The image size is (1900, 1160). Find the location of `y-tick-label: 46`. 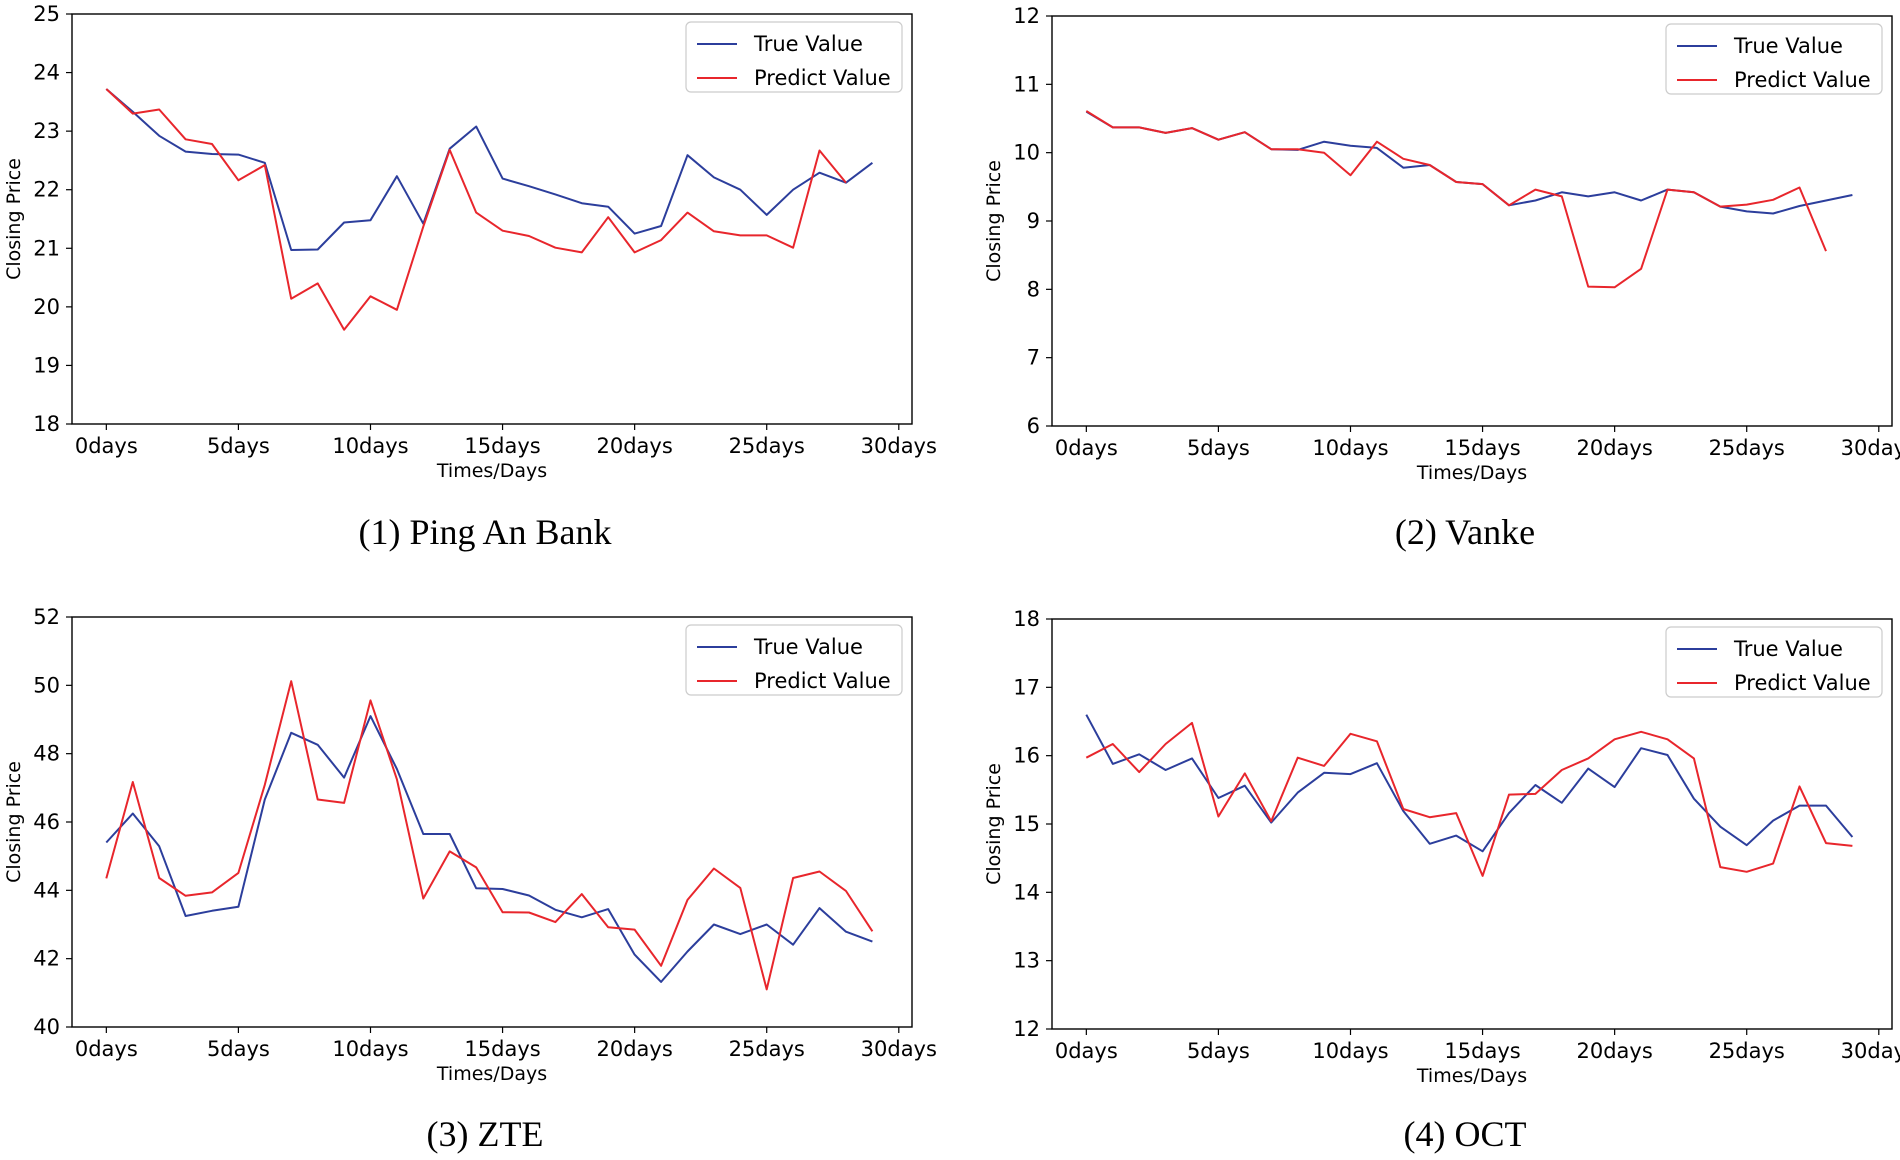

y-tick-label: 46 is located at coordinates (46, 822).